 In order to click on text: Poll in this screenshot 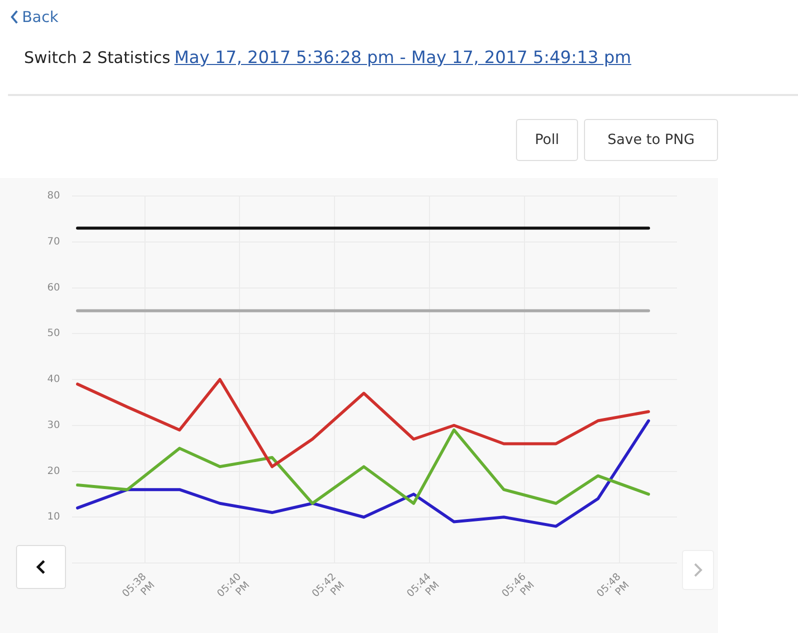, I will do `click(547, 140)`.